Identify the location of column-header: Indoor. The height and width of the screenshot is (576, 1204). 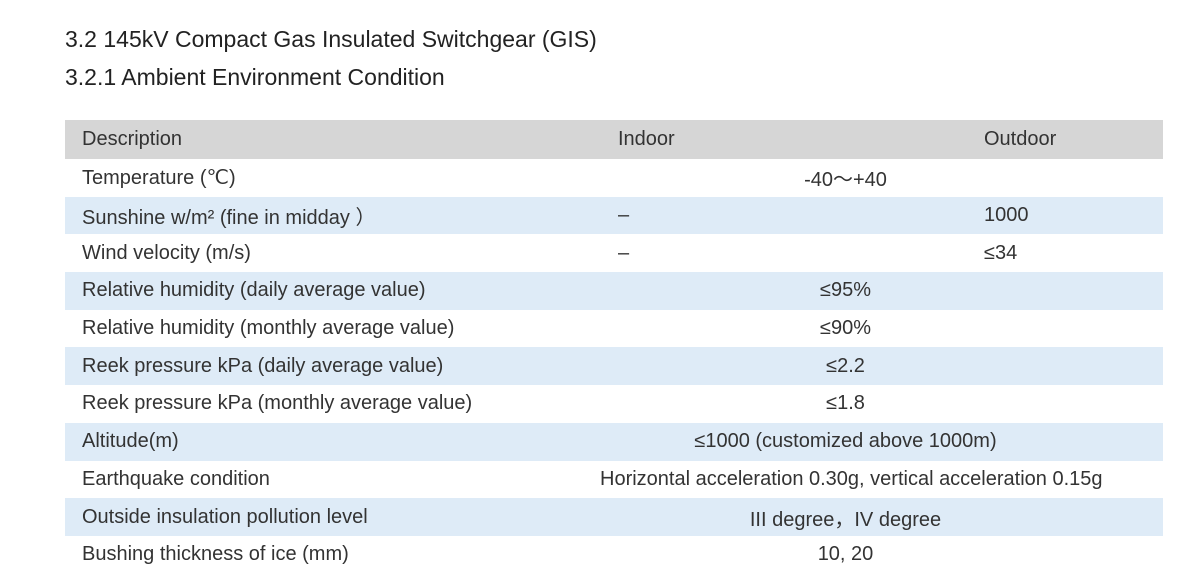
(783, 139).